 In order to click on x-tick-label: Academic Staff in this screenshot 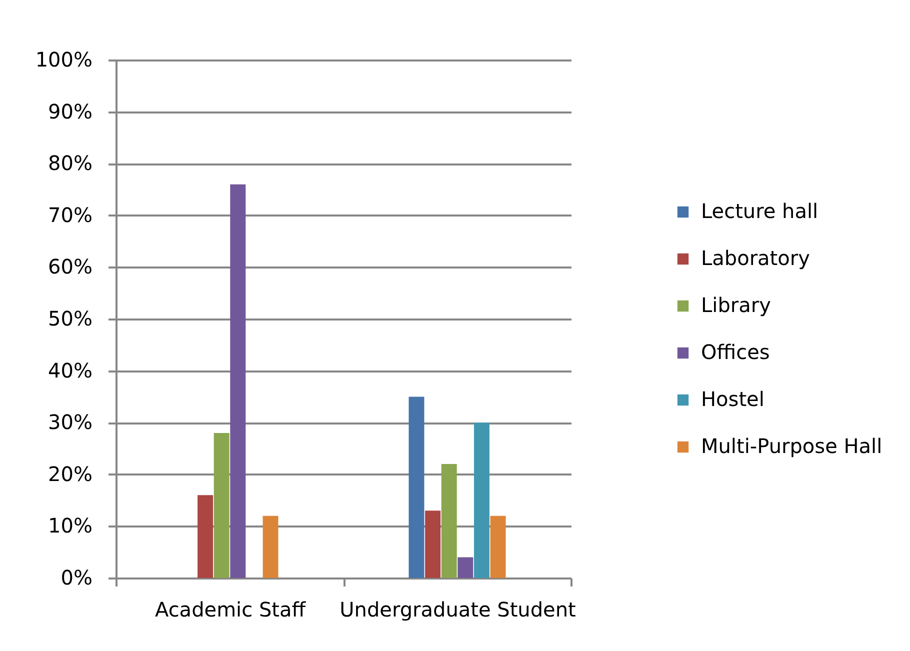, I will do `click(230, 610)`.